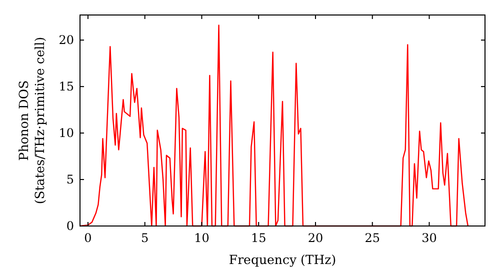  I want to click on y-tick-label: 20, so click(66, 40).